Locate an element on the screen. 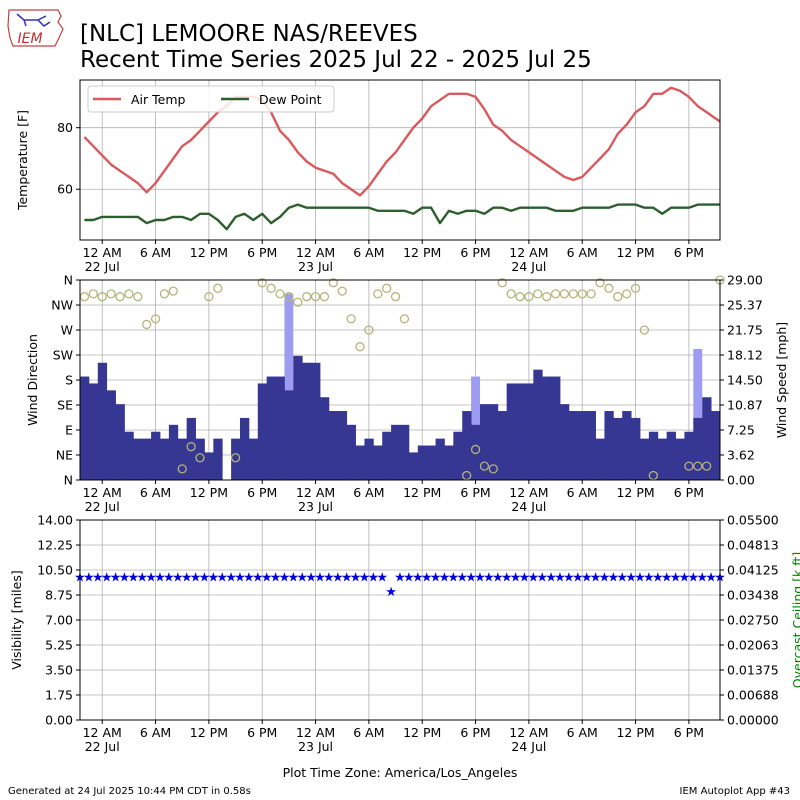  wind-direction-axis-label: Wind Direction is located at coordinates (32, 380).